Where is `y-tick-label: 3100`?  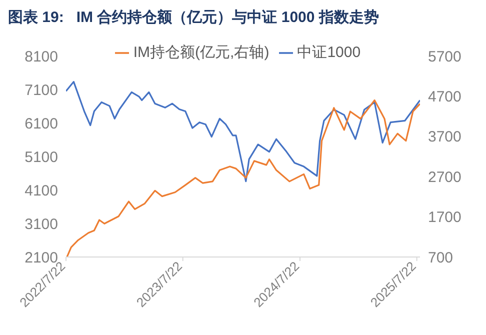 y-tick-label: 3100 is located at coordinates (41, 224).